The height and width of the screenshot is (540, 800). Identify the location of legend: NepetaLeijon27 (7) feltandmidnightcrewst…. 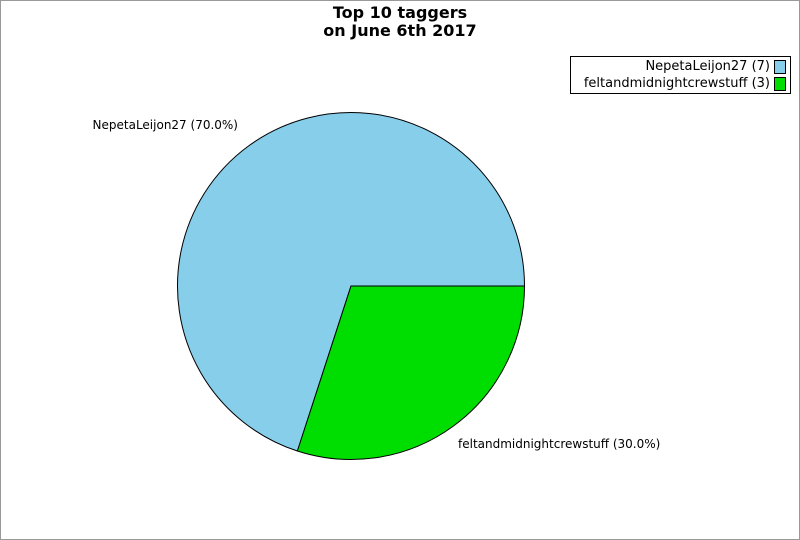
(680, 75).